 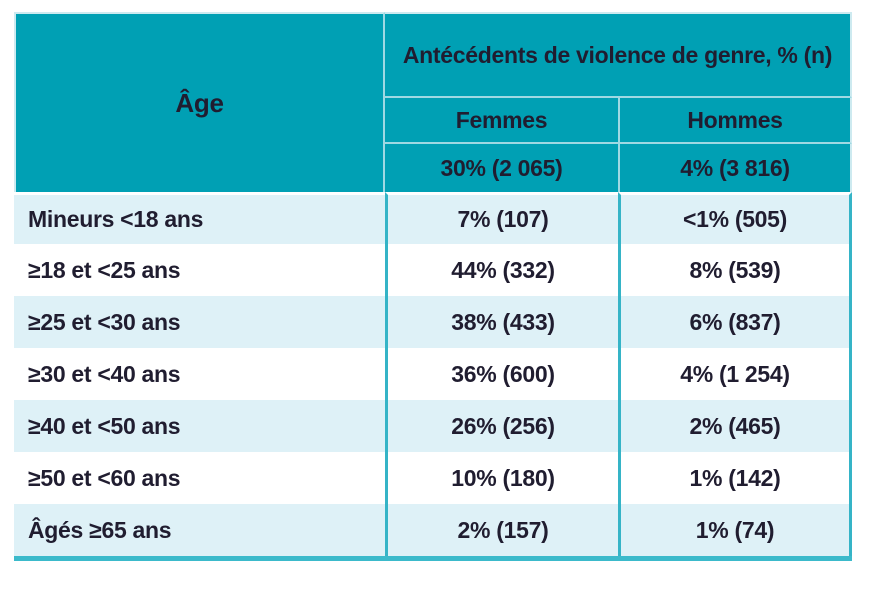 I want to click on femmes-total-value: 30% (2 065), so click(x=501, y=168).